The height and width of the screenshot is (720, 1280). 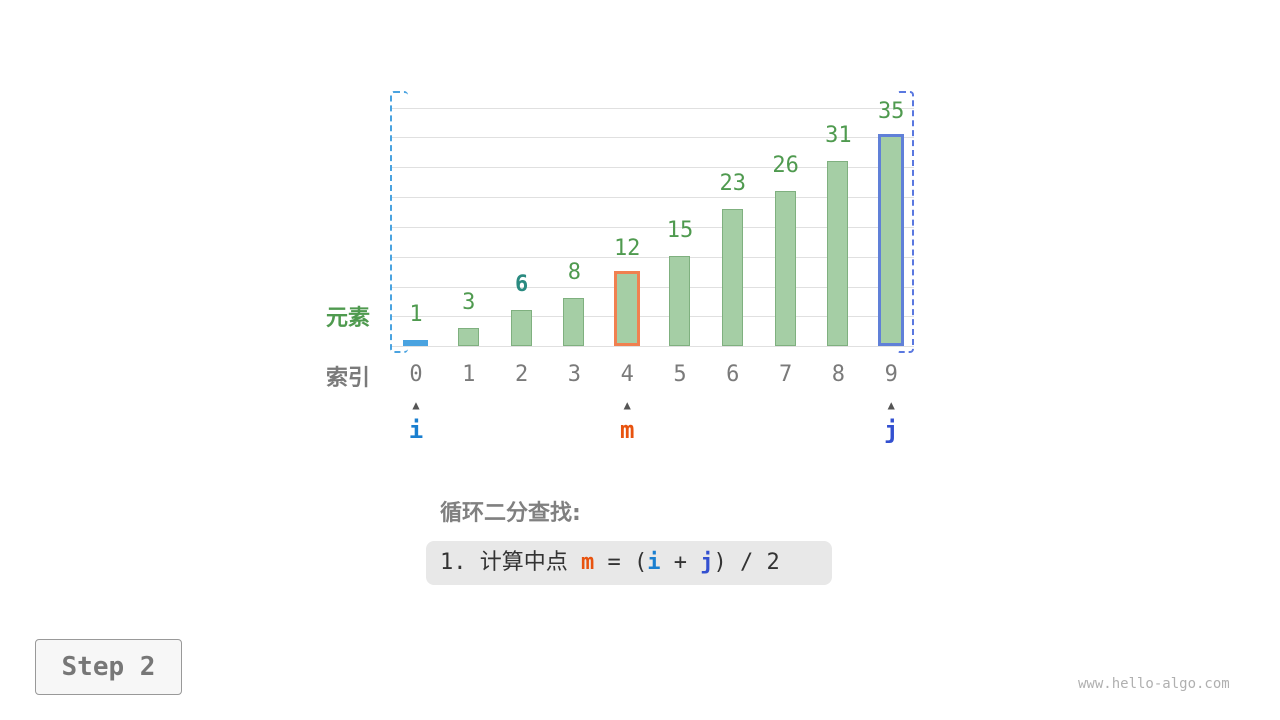 What do you see at coordinates (680, 562) in the screenshot?
I see `plus-text: +` at bounding box center [680, 562].